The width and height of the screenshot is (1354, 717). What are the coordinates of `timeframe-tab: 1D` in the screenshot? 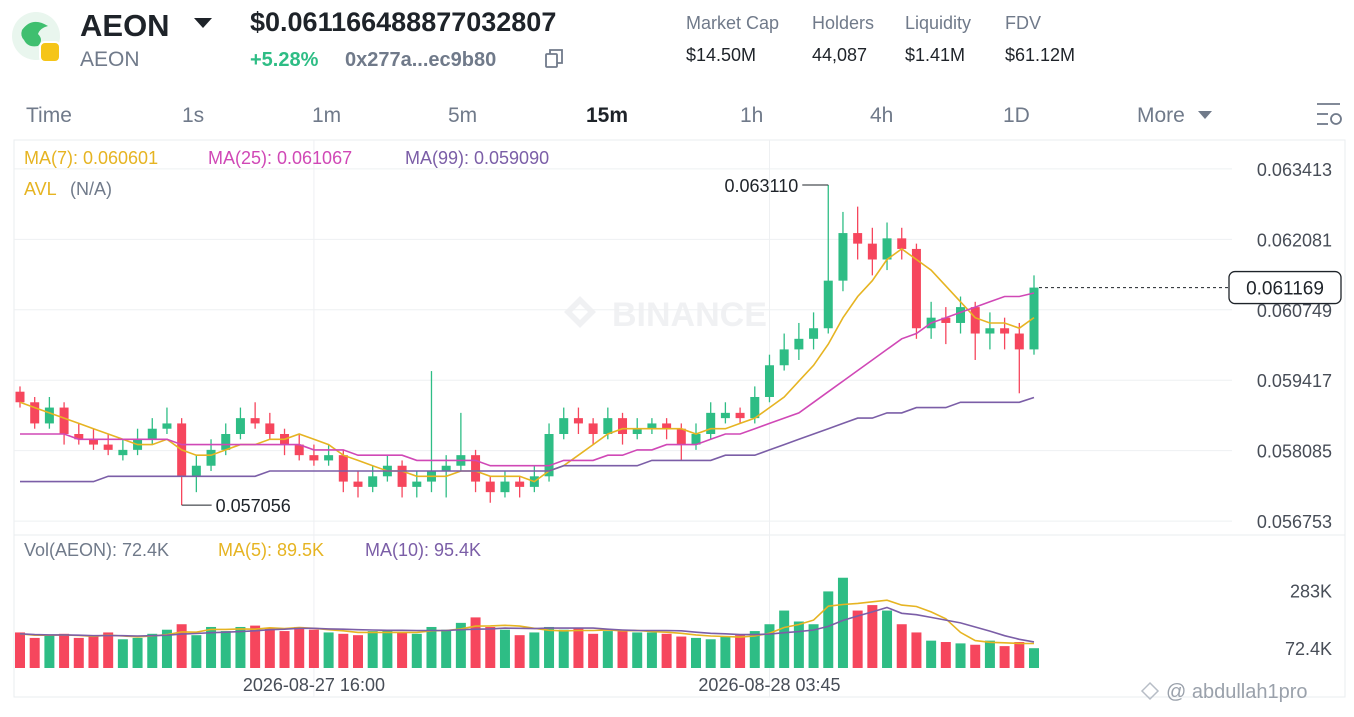 It's located at (1016, 115).